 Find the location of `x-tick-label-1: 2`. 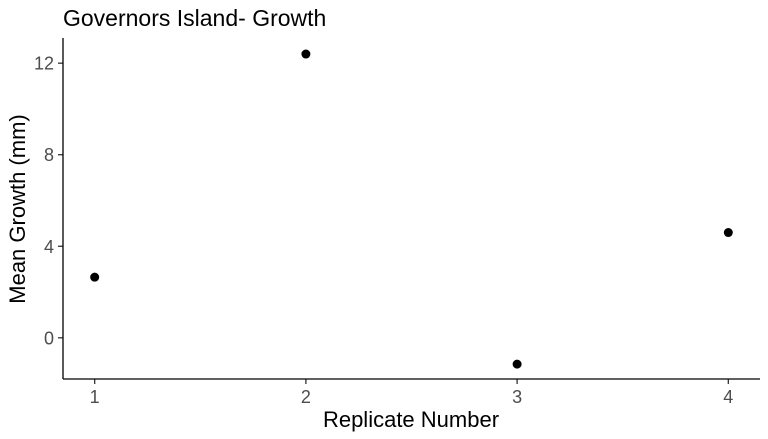

x-tick-label-1: 2 is located at coordinates (306, 397).